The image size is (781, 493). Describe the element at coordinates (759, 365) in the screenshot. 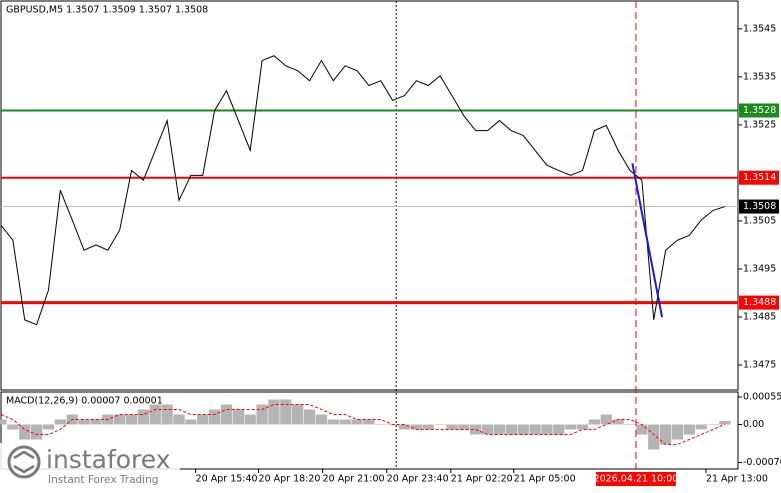

I see `y-tick-label: 1.3475` at that location.